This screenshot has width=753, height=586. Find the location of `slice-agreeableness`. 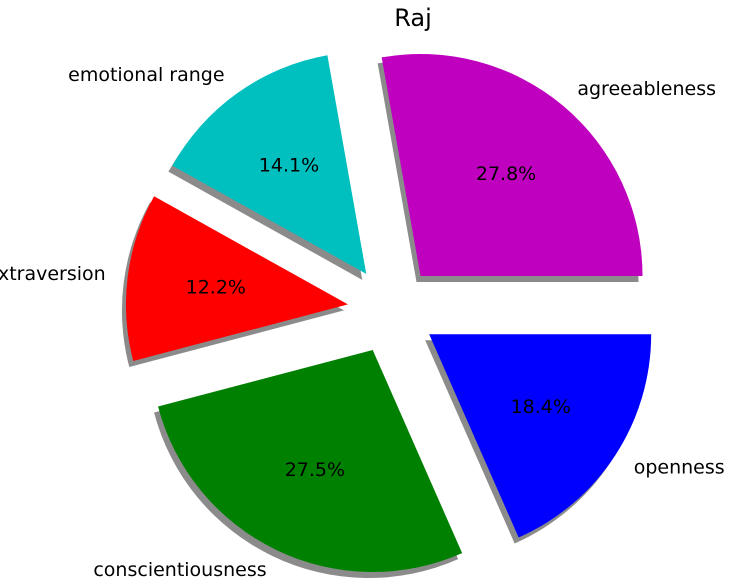

slice-agreeableness is located at coordinates (512, 164).